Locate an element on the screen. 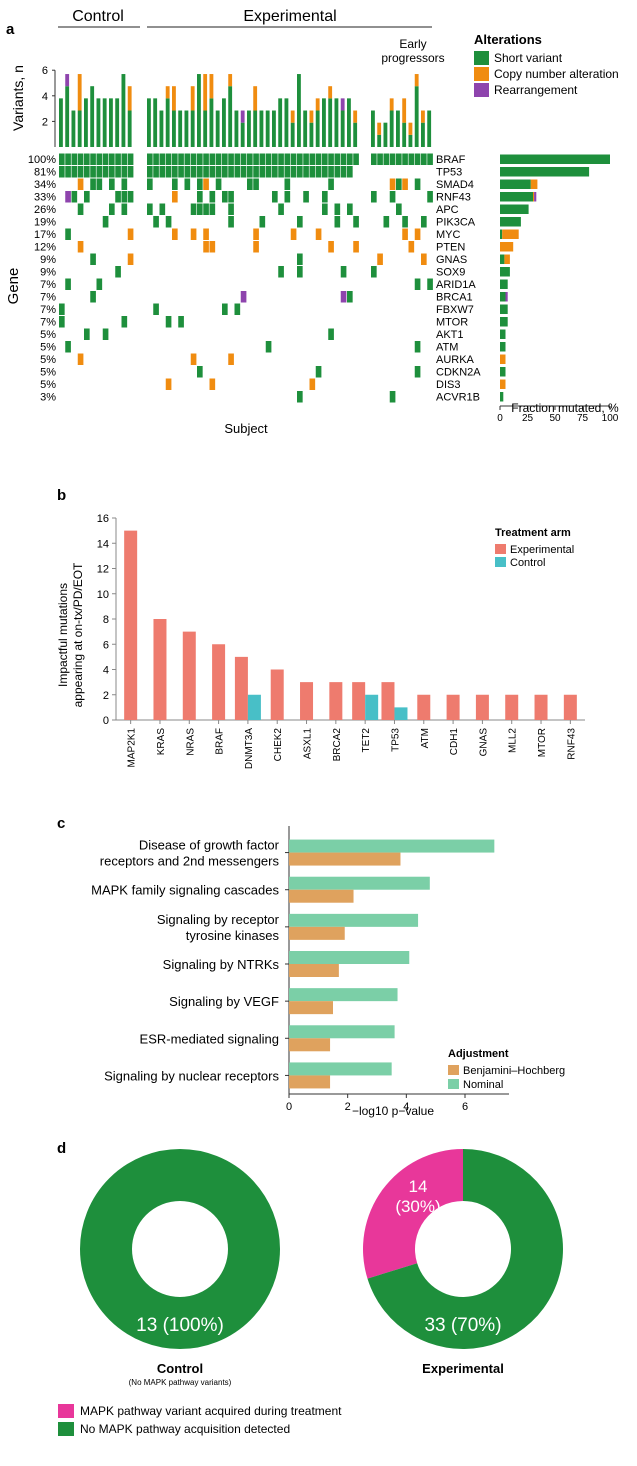 The height and width of the screenshot is (1466, 637). pathway-label: tyrosine kinases is located at coordinates (233, 935).